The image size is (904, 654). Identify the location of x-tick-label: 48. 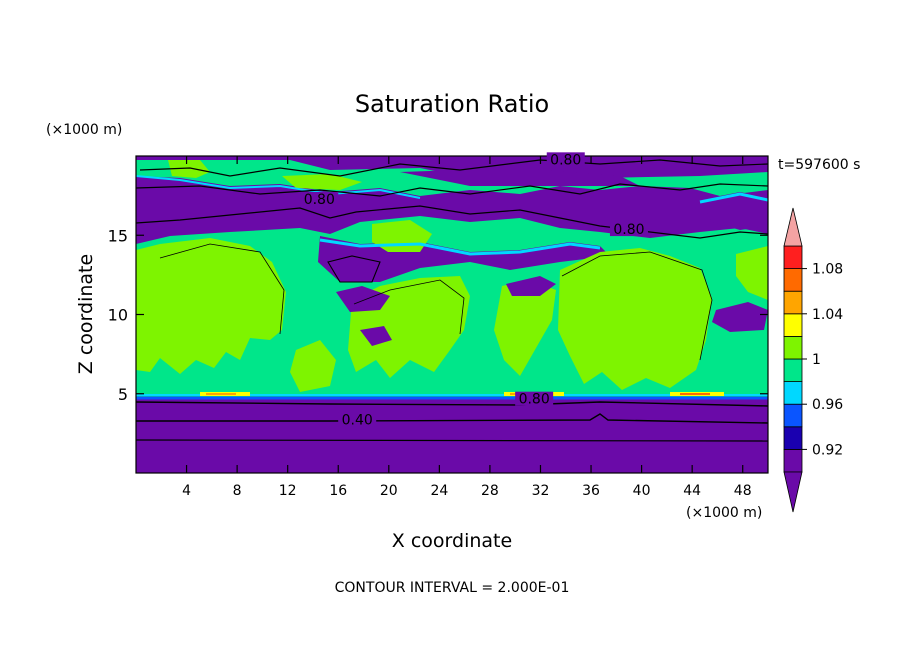
(743, 491).